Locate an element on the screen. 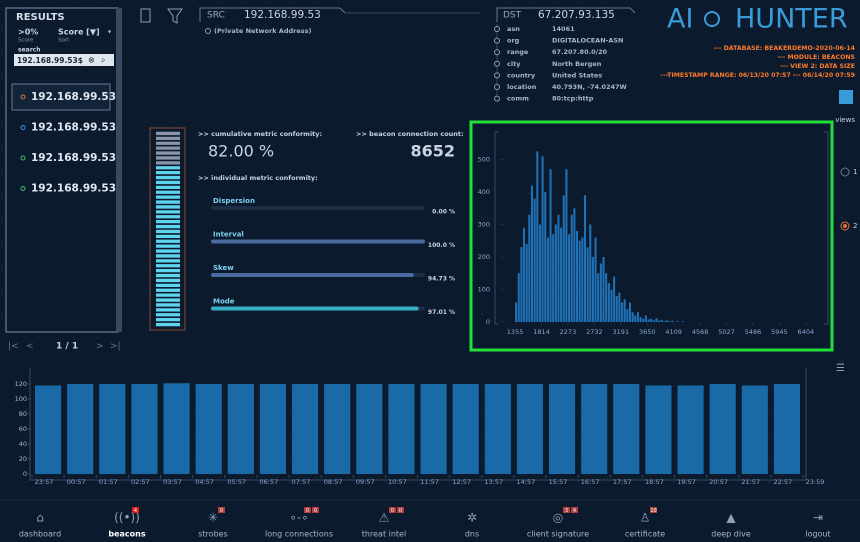 Image resolution: width=860 pixels, height=542 pixels. filter-value: >0% is located at coordinates (28, 32).